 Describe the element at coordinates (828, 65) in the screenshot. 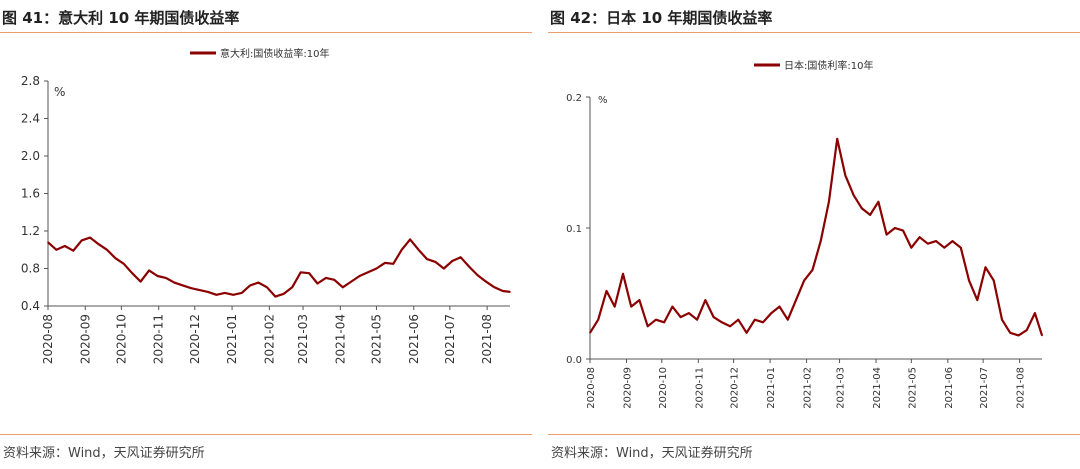

I see `legend-label: 日本:国债利率:10年` at that location.